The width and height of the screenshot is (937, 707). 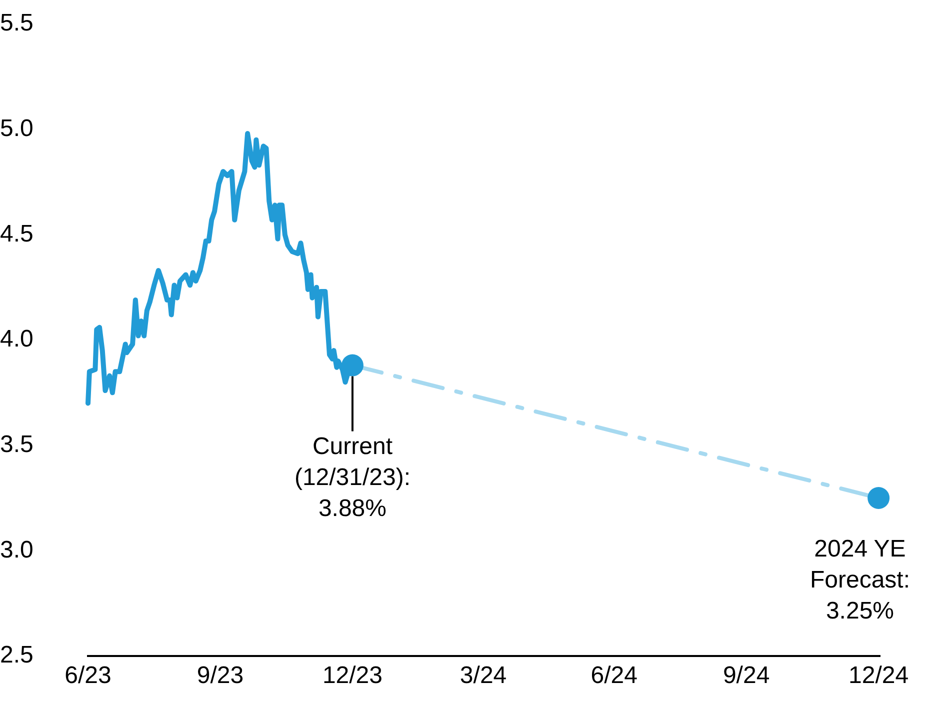 I want to click on annotation: 2024 YE Forecast: 3.25%, so click(x=860, y=580).